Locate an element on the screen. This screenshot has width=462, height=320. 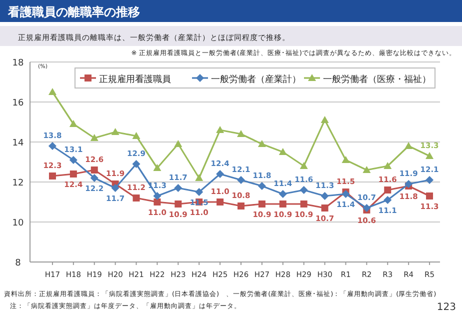
chart-title: 看護職員の離職率の推移 is located at coordinates (73, 12).